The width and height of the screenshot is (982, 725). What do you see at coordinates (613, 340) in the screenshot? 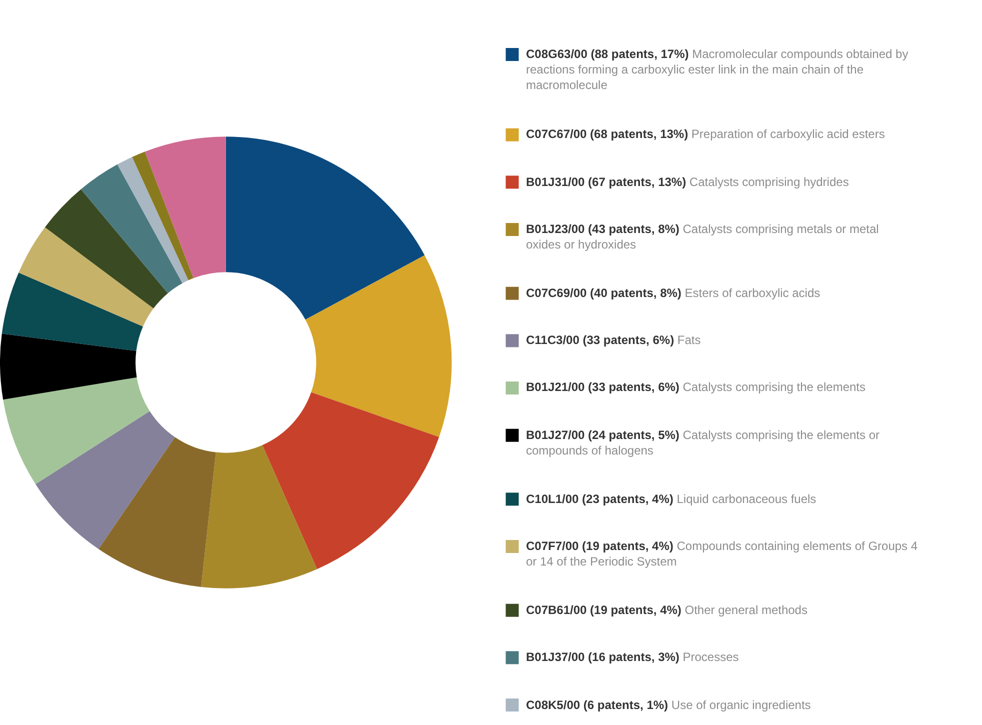
I see `legend-label: C11C3/00 (33 patents, 6%) Fats` at bounding box center [613, 340].